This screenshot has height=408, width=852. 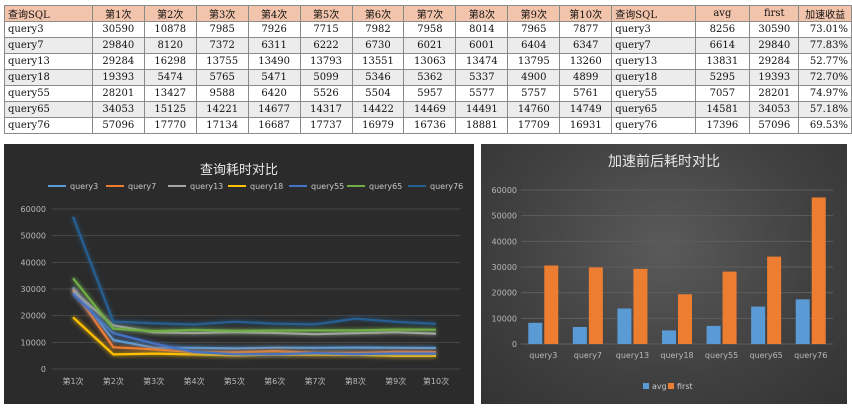 What do you see at coordinates (825, 93) in the screenshot?
I see `table-cell: 74.97%` at bounding box center [825, 93].